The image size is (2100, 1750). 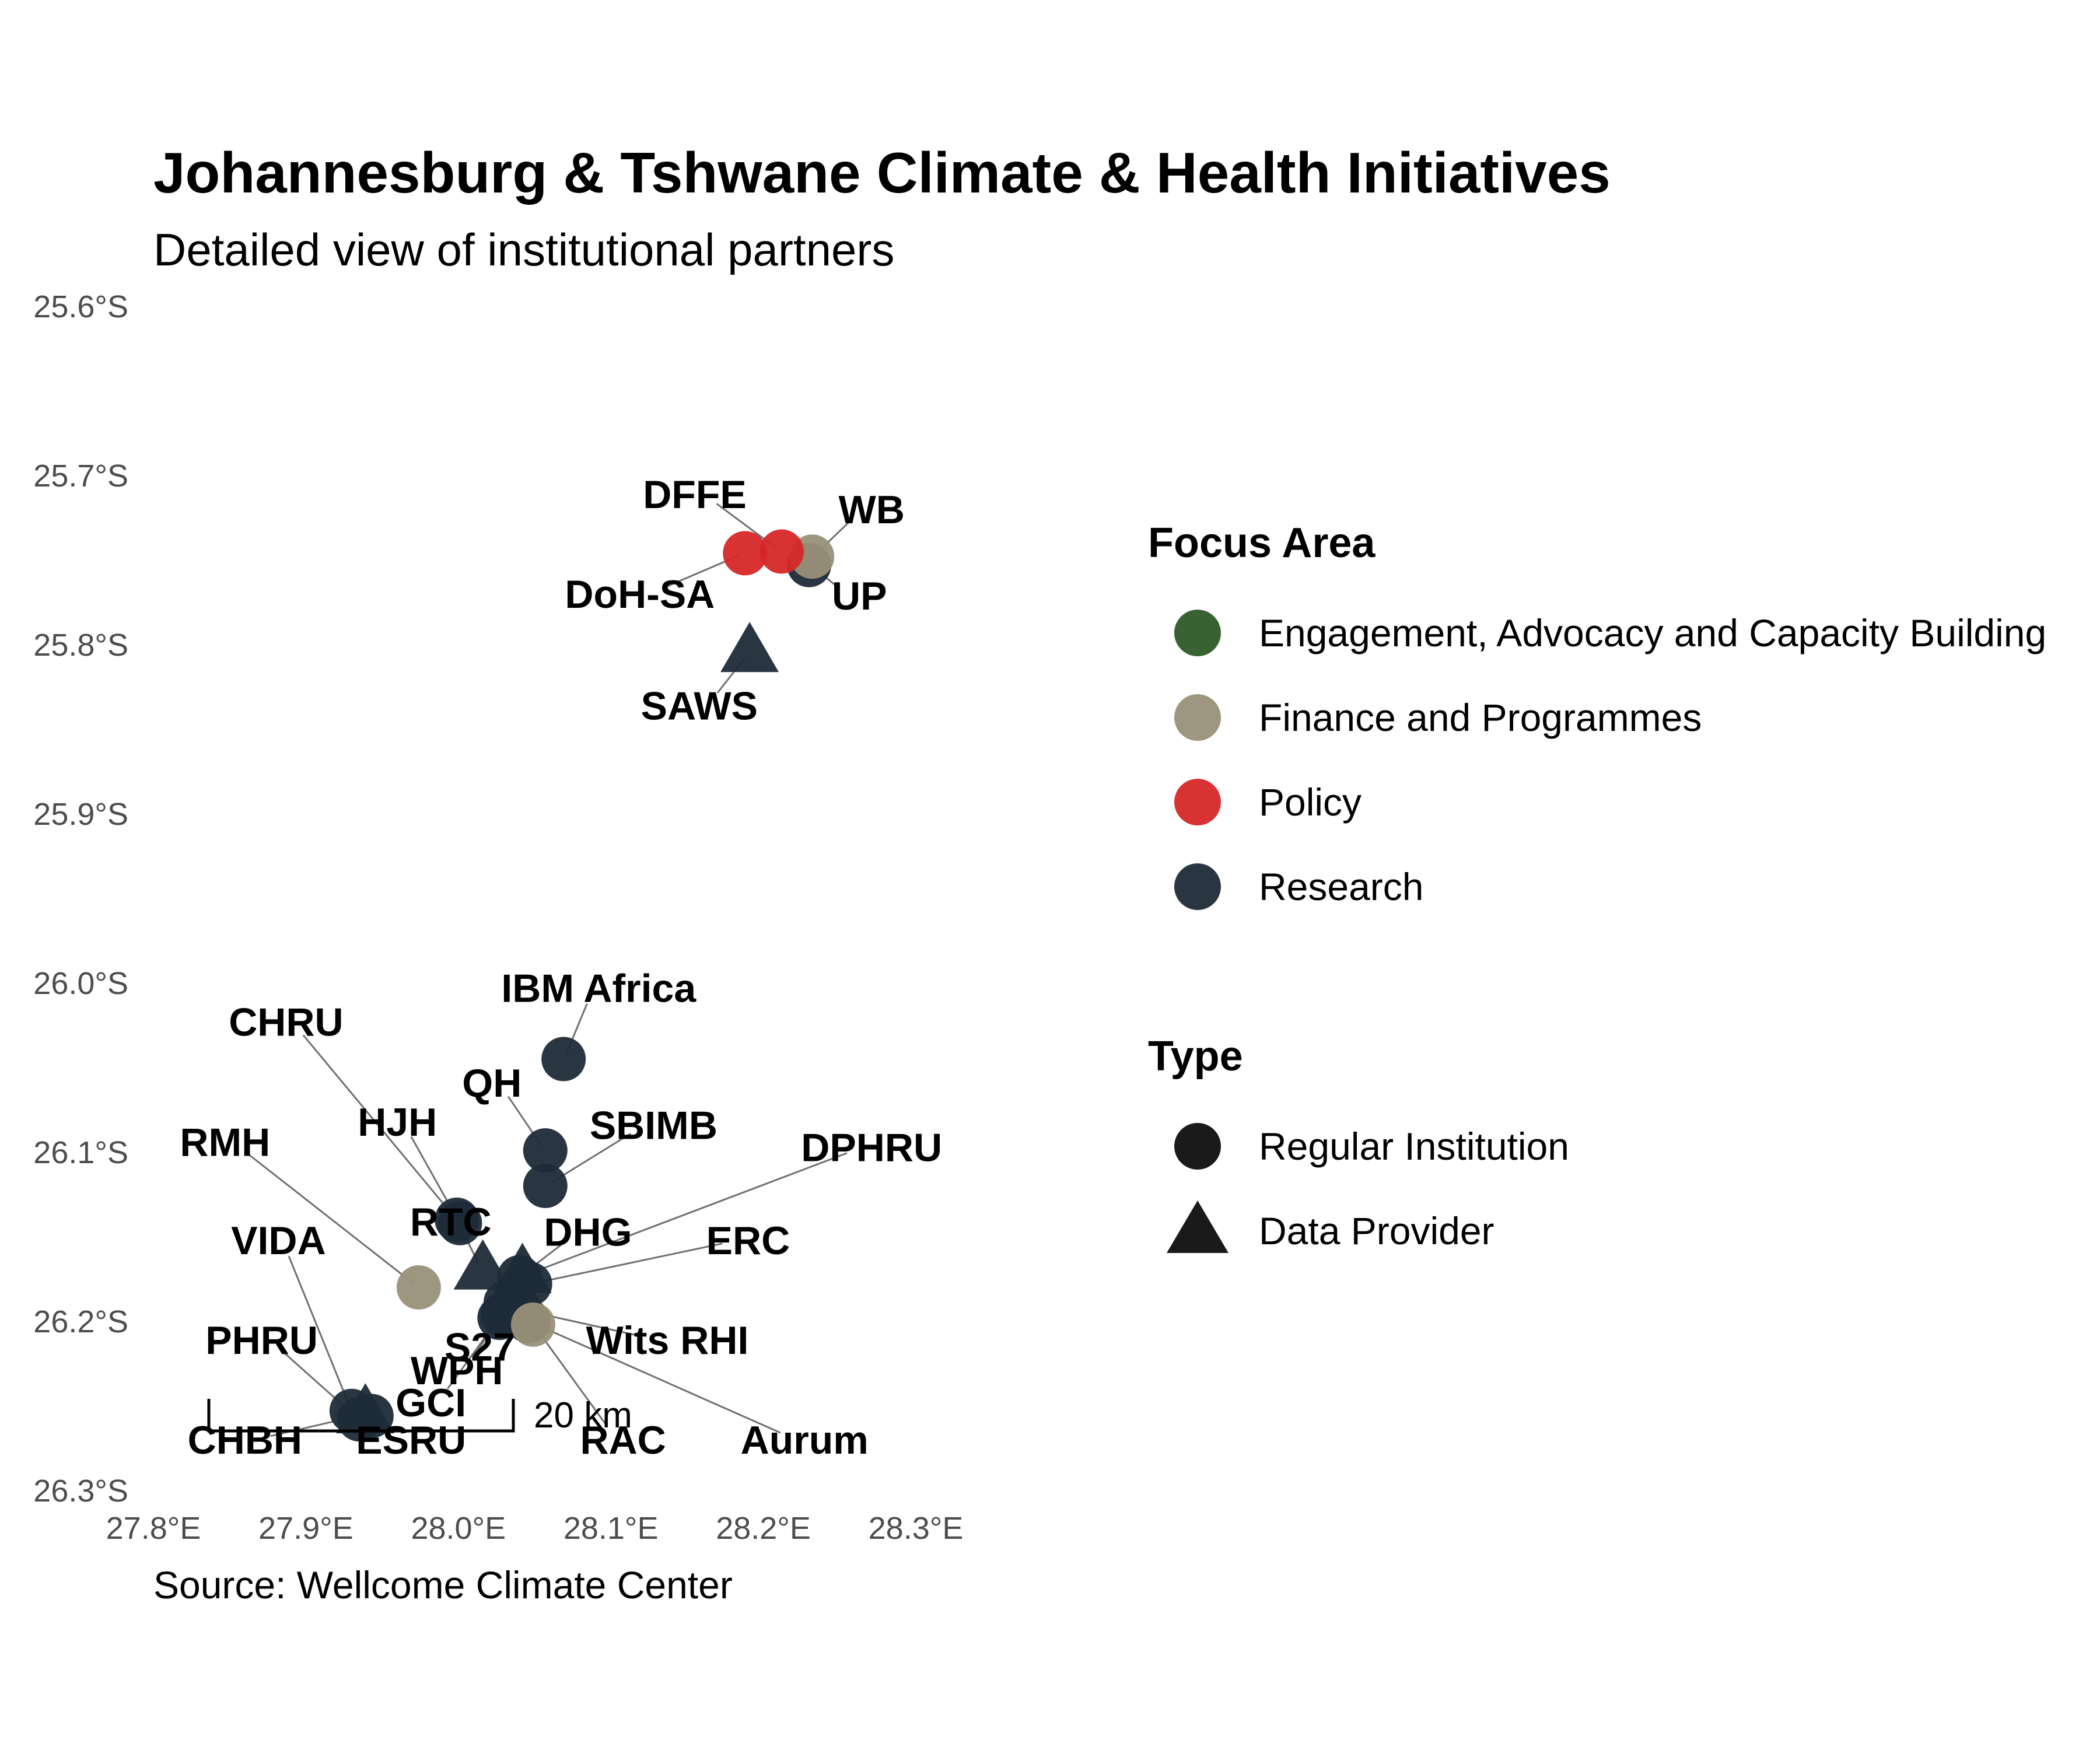 What do you see at coordinates (1262, 543) in the screenshot?
I see `legend-focus-title: Focus Area` at bounding box center [1262, 543].